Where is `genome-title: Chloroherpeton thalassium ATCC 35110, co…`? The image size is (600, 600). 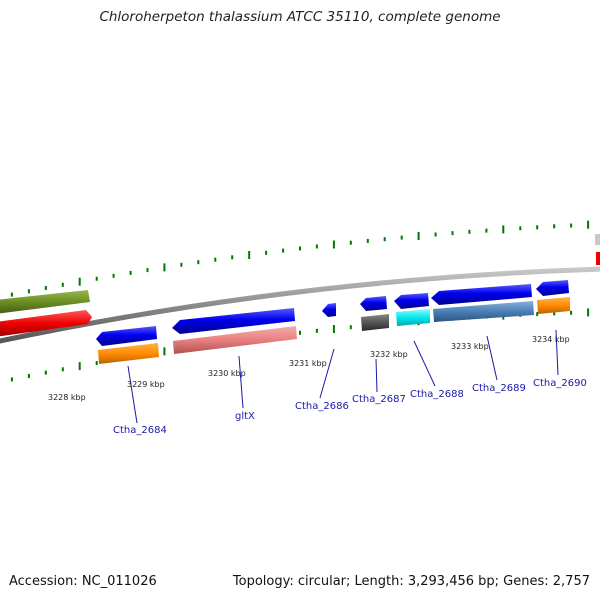
genome-title: Chloroherpeton thalassium ATCC 35110, co… is located at coordinates (300, 17).